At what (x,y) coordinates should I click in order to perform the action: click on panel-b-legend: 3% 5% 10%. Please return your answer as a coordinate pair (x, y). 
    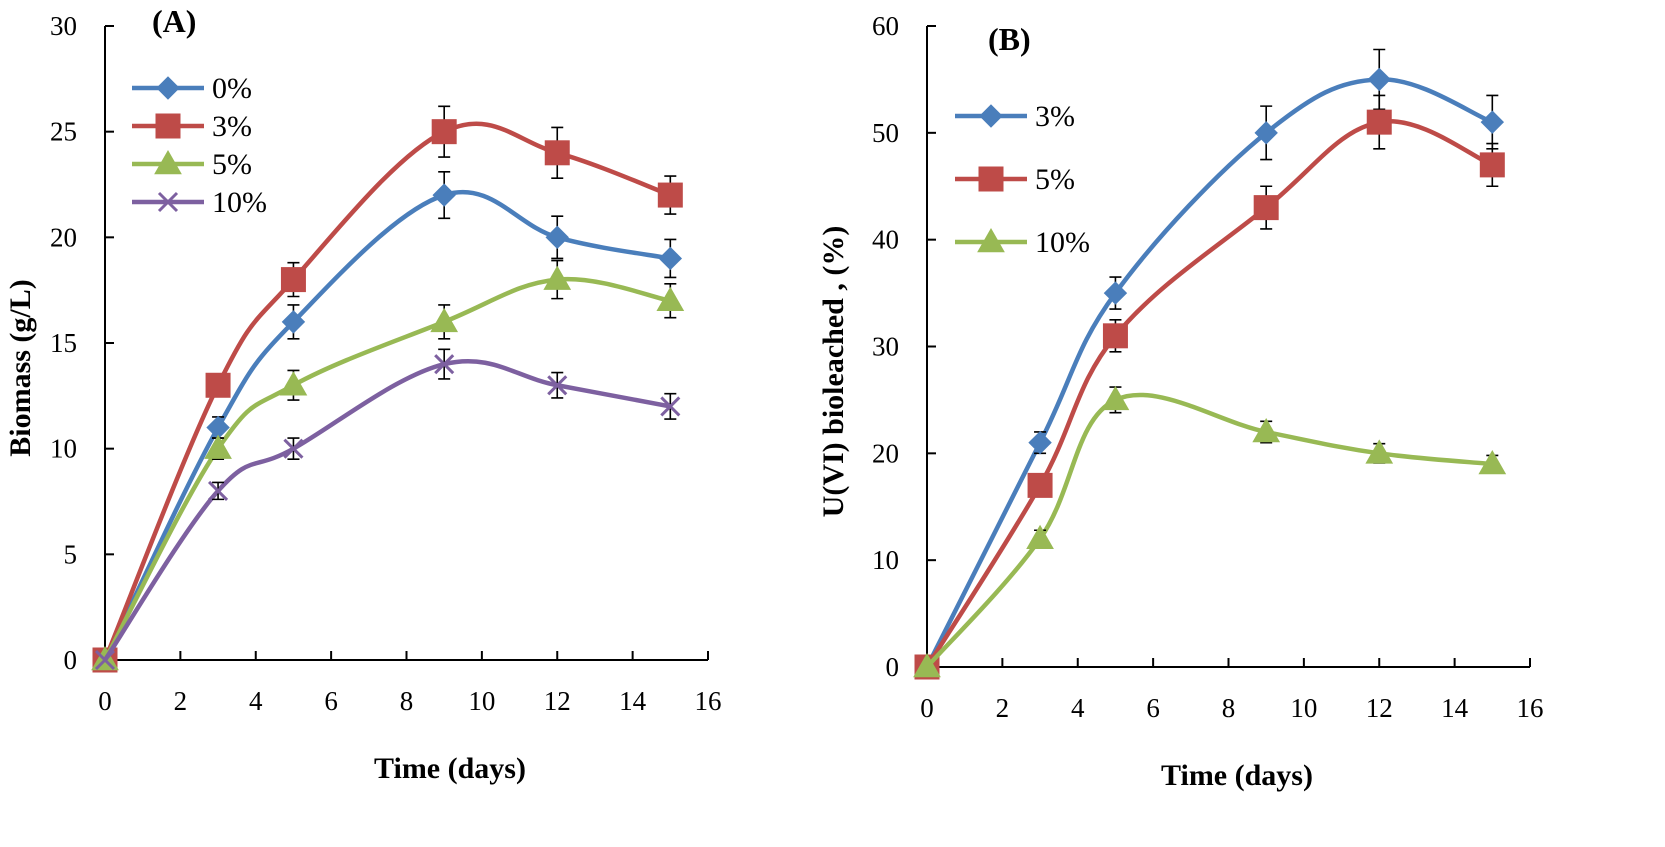
    Looking at the image, I should click on (1022, 179).